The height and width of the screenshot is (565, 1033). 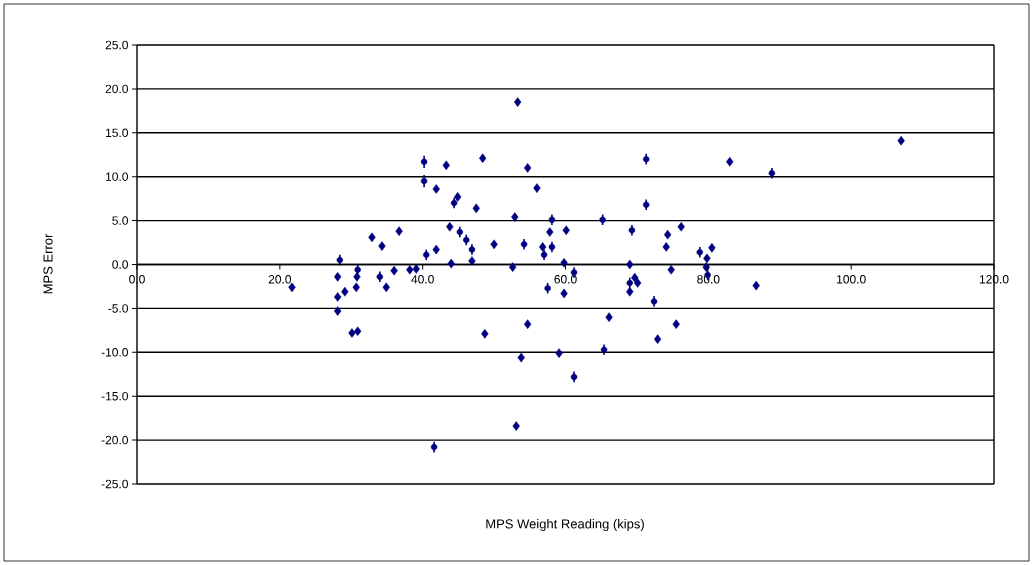 What do you see at coordinates (565, 279) in the screenshot?
I see `x-tick-label: 60.0` at bounding box center [565, 279].